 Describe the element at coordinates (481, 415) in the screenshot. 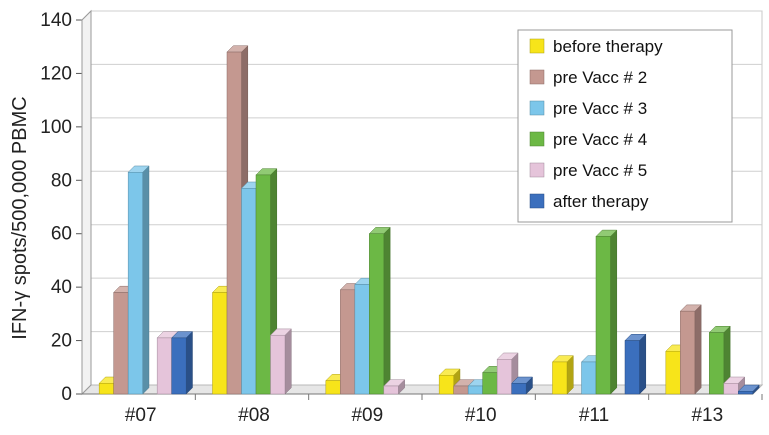

I see `x-tick-label: #10` at that location.